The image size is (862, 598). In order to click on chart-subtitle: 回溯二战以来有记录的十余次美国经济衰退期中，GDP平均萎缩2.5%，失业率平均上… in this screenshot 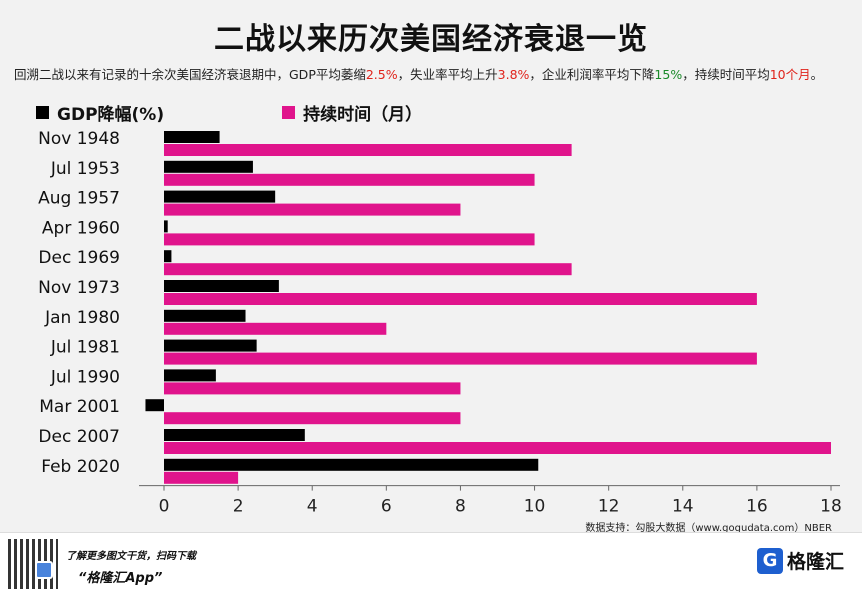, I will do `click(434, 73)`.